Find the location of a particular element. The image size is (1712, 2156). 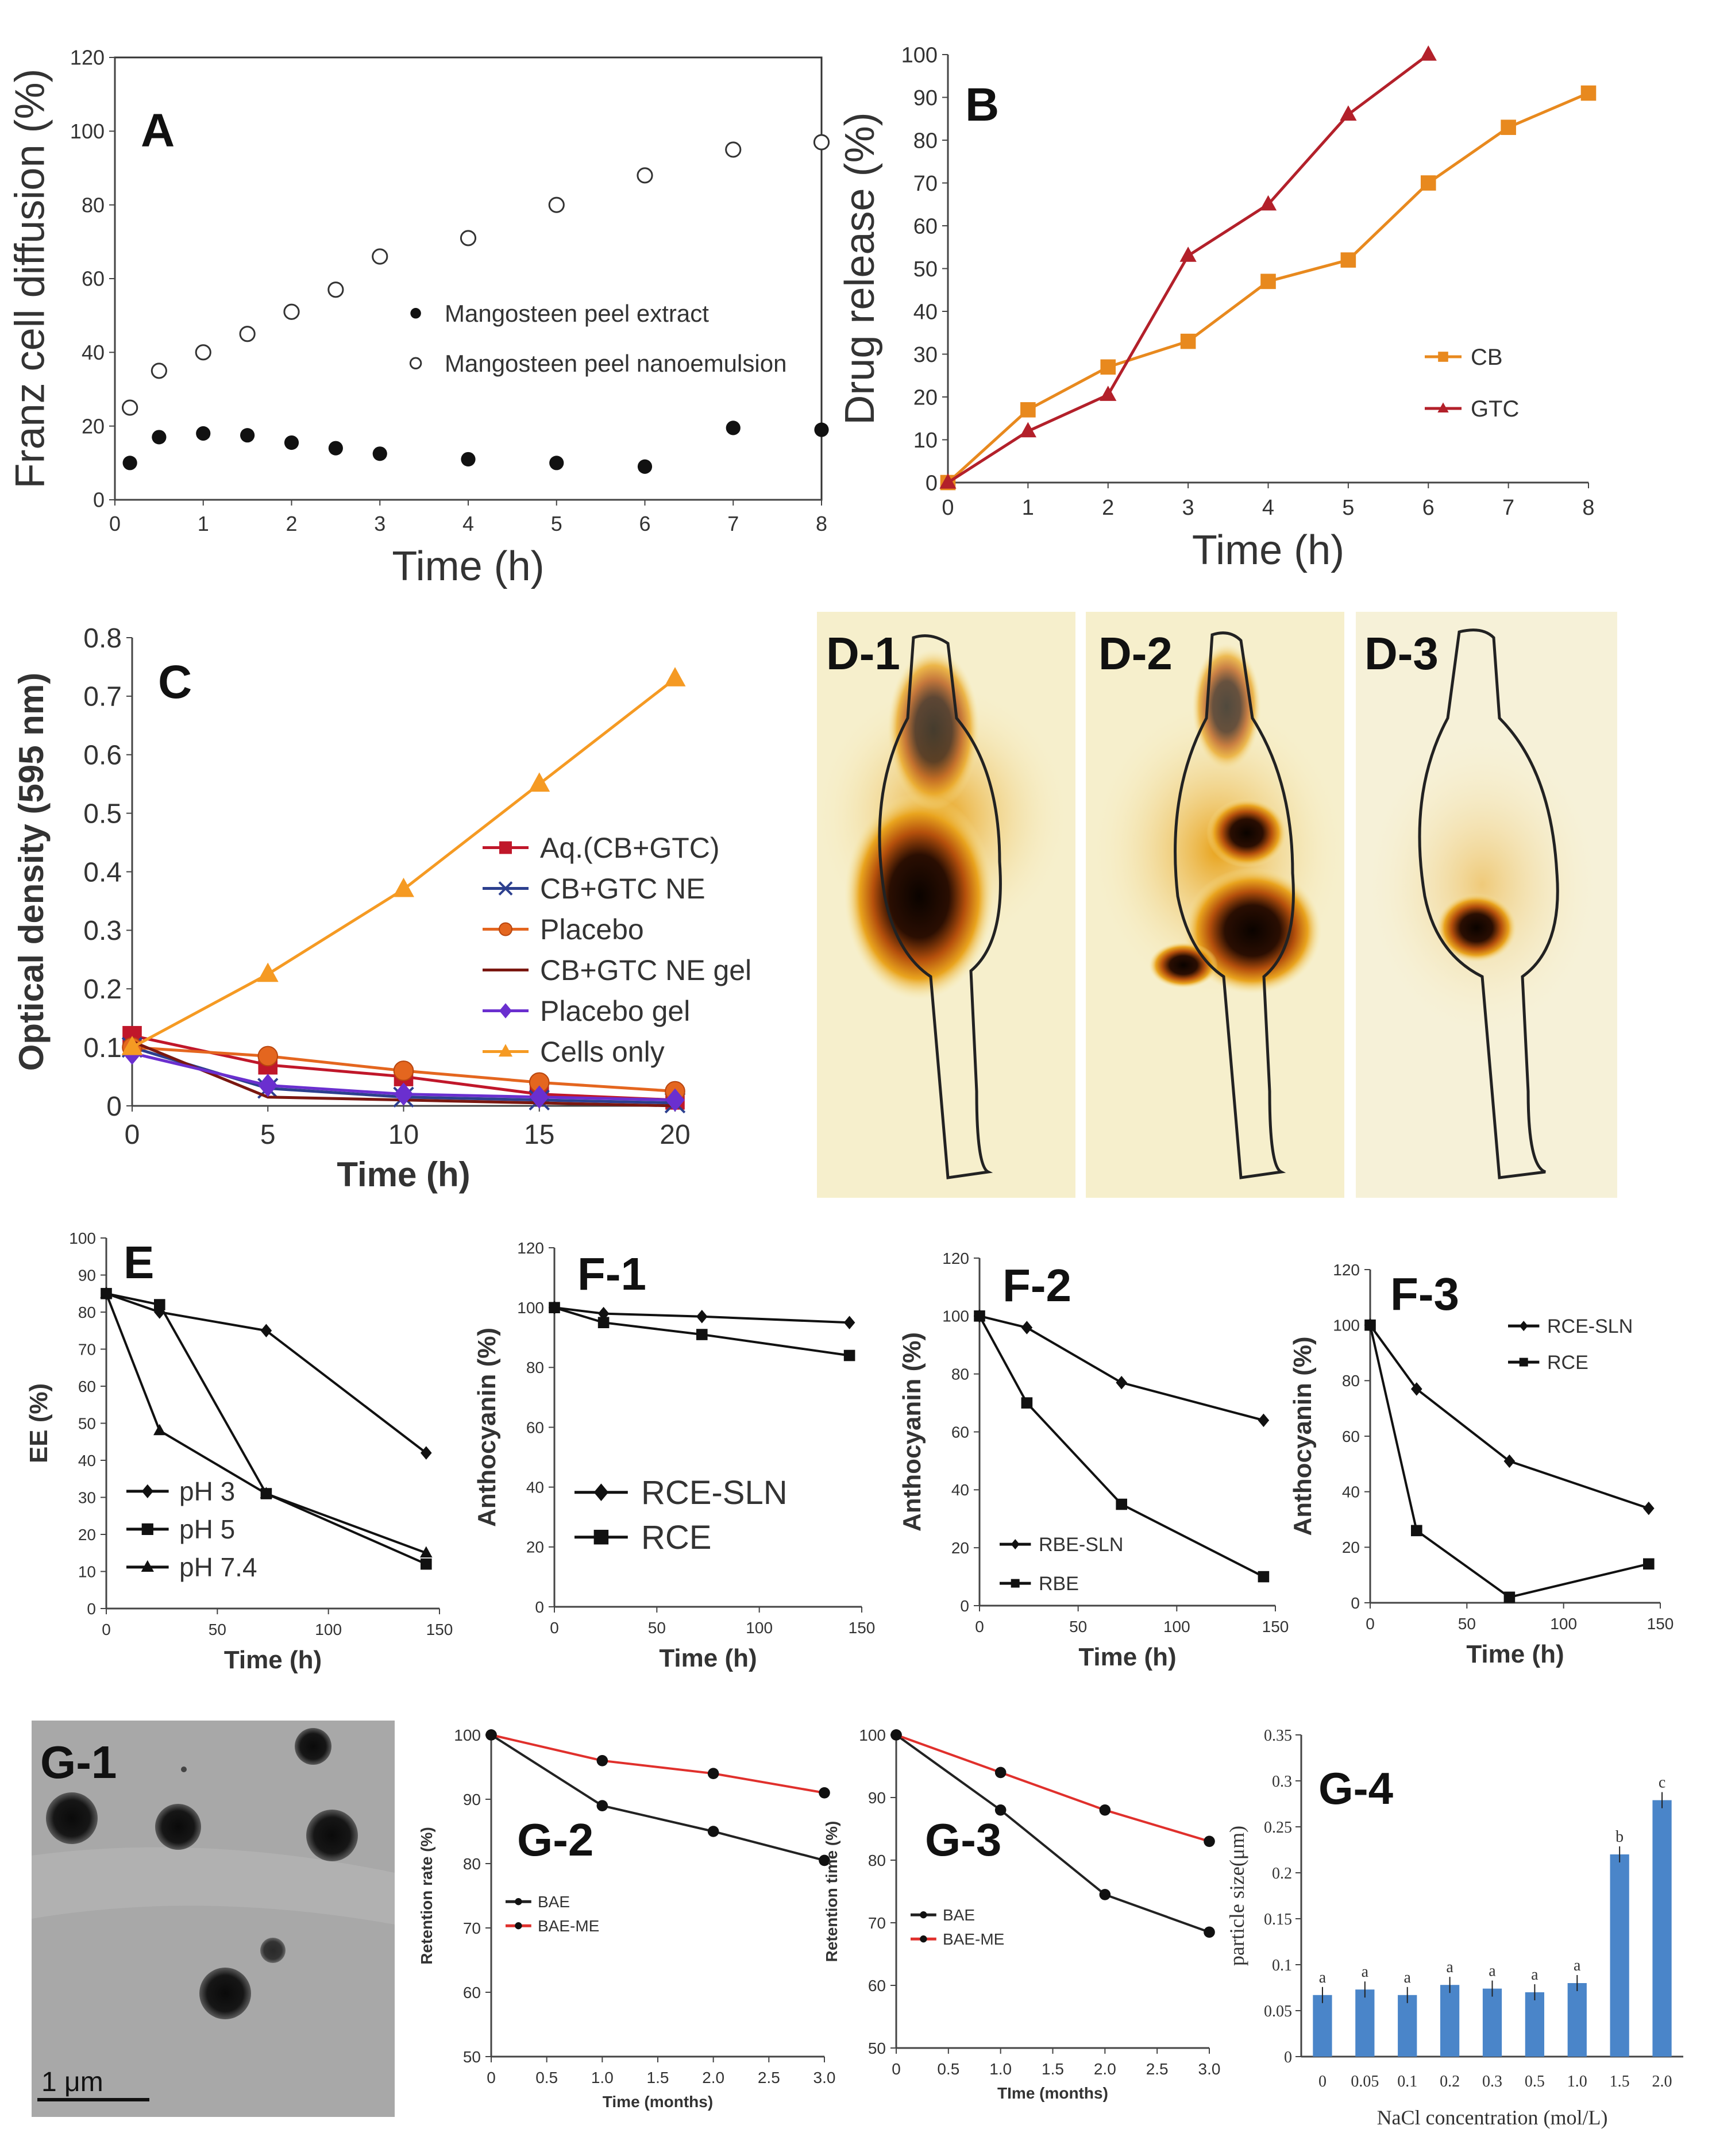

x-tick-label: 3 is located at coordinates (379, 523).